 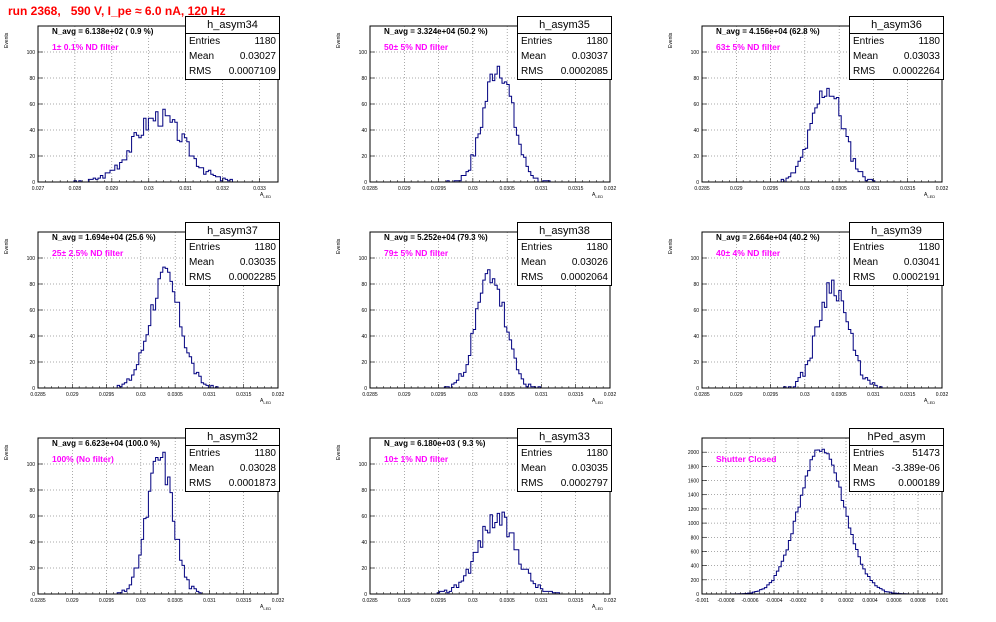 I want to click on stat-box-title: hPed_asym, so click(x=896, y=437).